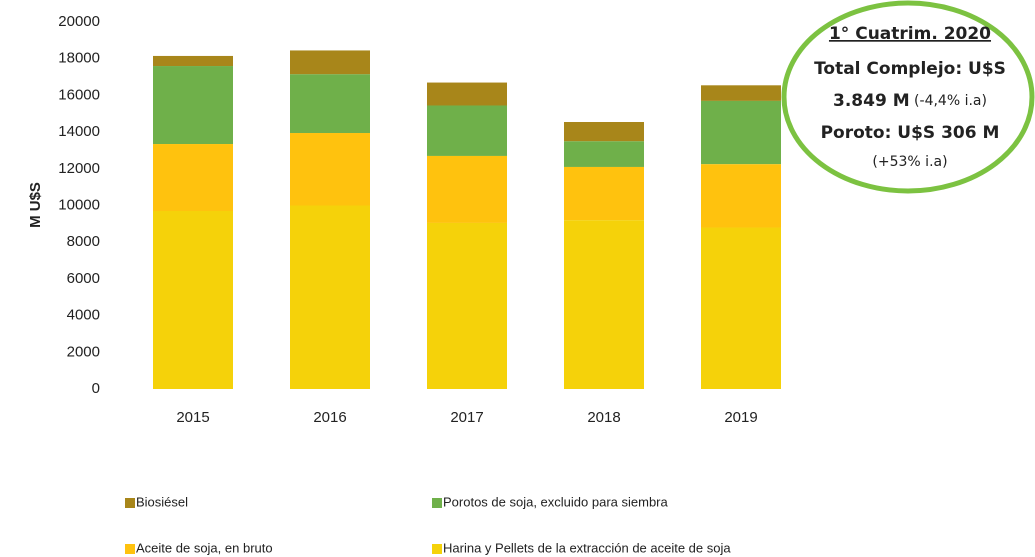  What do you see at coordinates (83, 351) in the screenshot?
I see `y-tick-label: 2000` at bounding box center [83, 351].